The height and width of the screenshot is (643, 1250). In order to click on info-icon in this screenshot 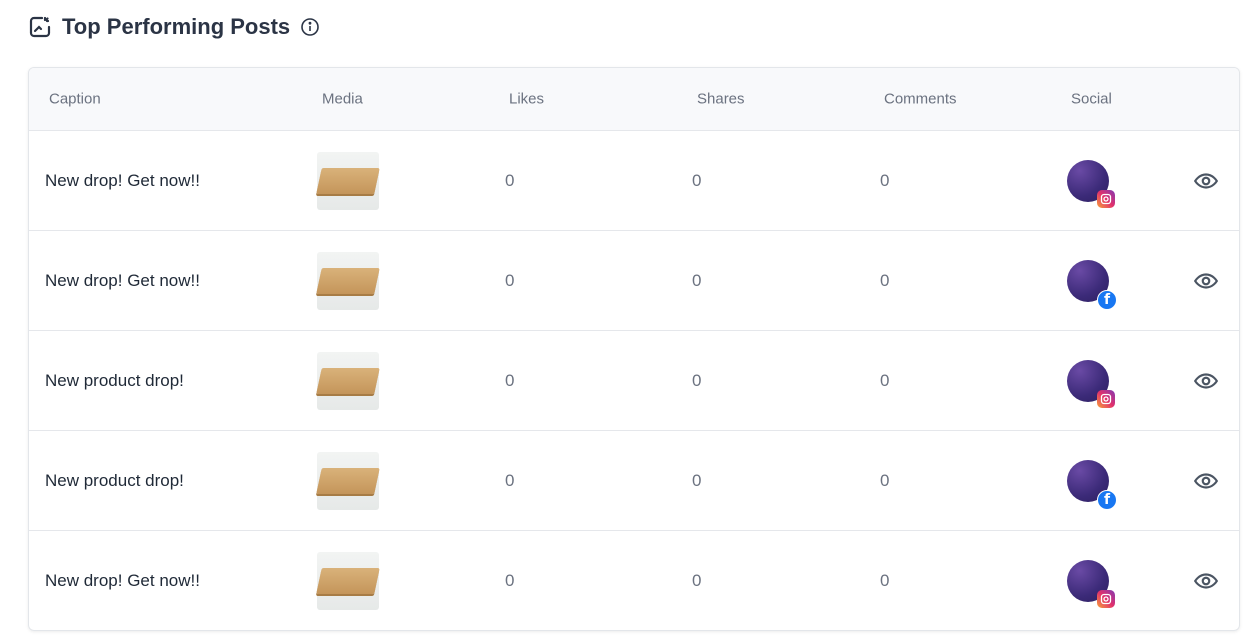, I will do `click(310, 27)`.